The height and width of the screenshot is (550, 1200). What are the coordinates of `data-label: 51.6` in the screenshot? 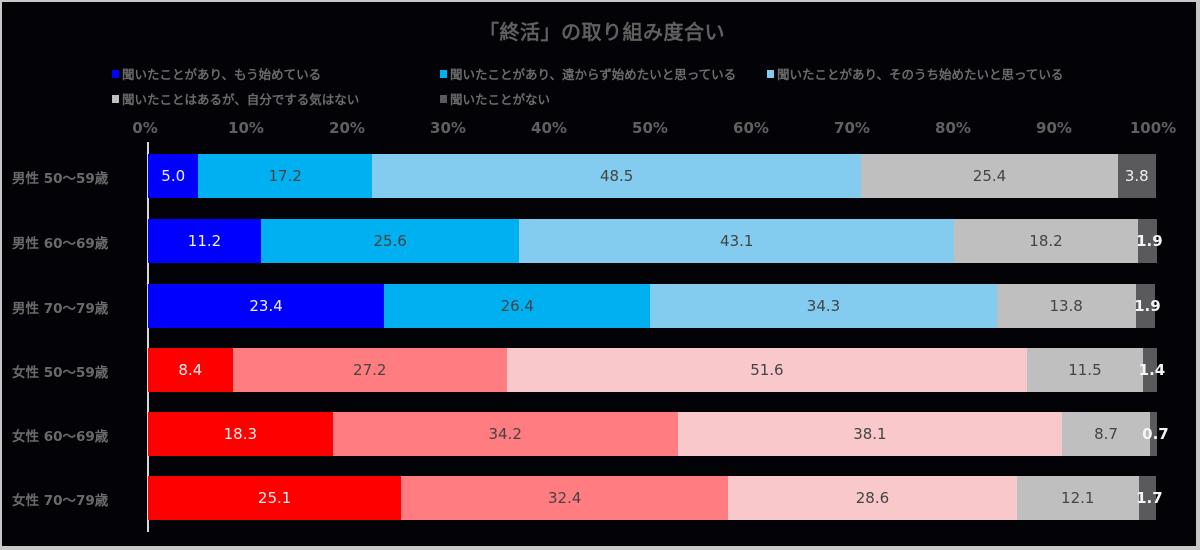 It's located at (767, 370).